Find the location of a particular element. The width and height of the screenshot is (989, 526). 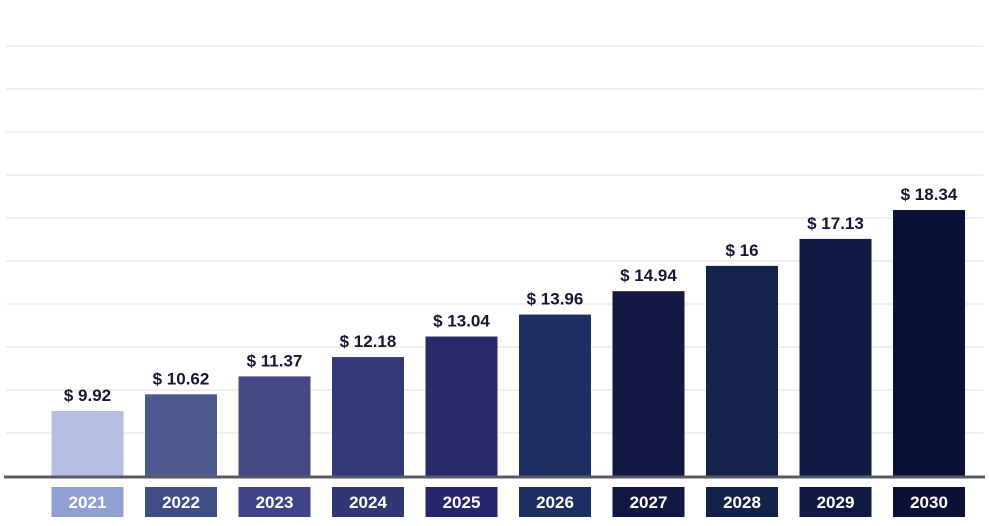

category-label-2024: 2024 is located at coordinates (368, 502).